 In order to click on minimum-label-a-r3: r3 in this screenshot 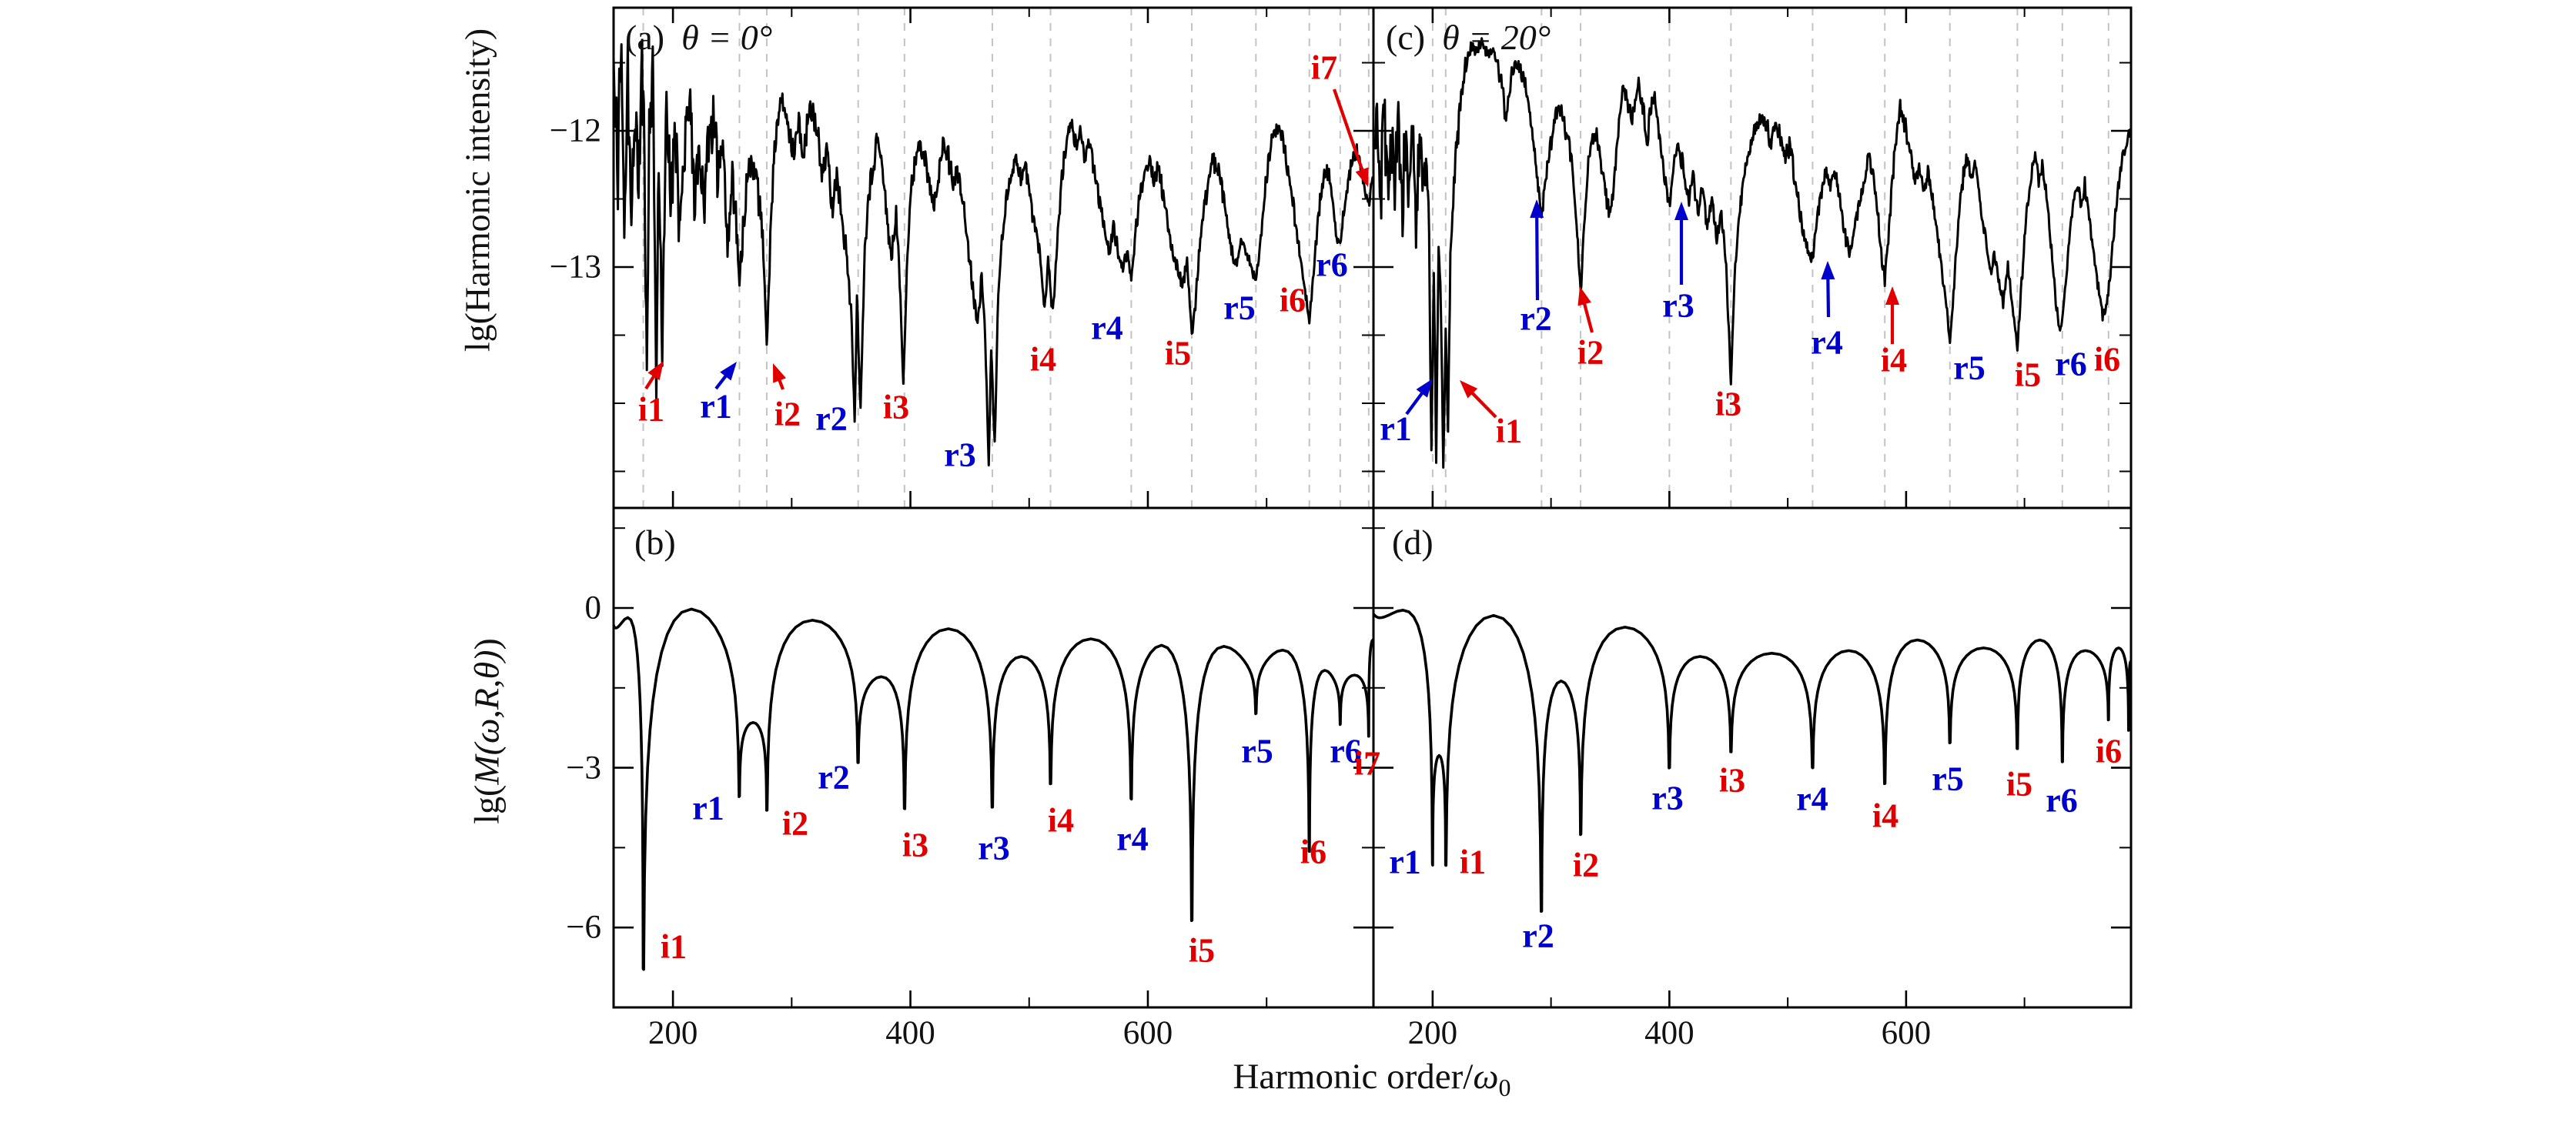, I will do `click(960, 455)`.